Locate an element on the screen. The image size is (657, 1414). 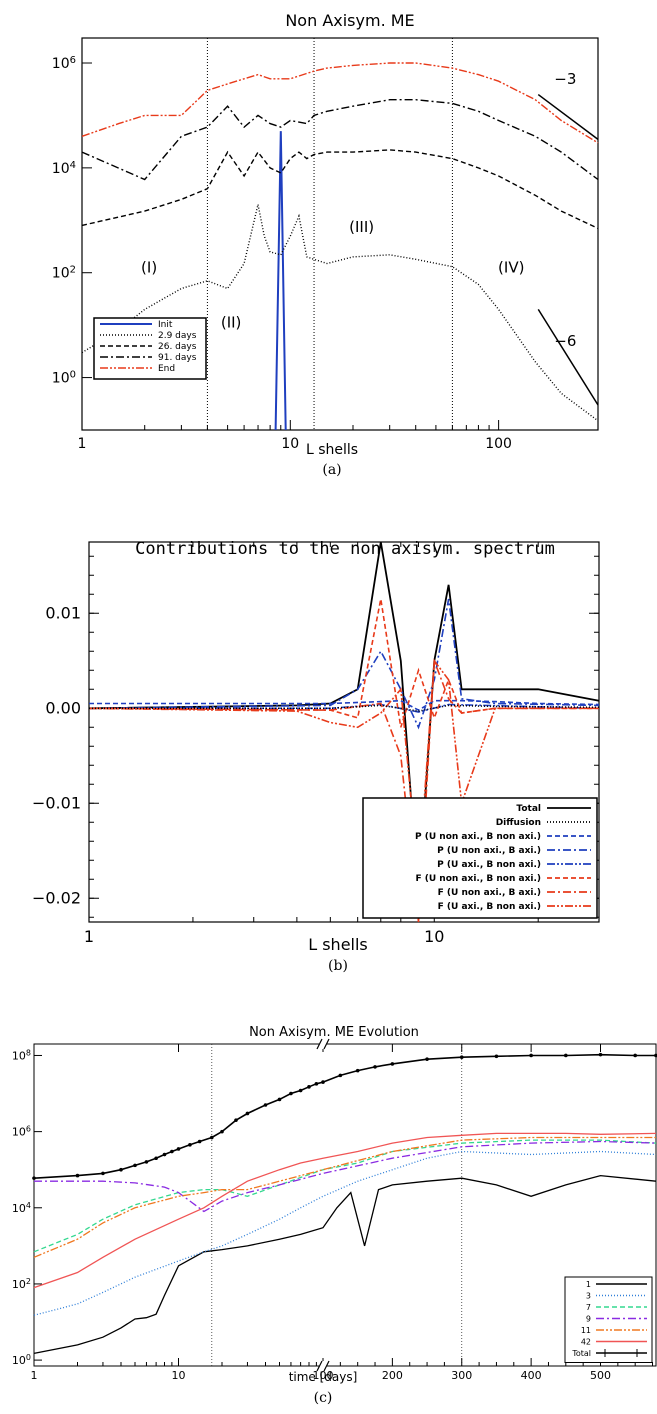
panel-b-legend-label-4: P (U axi., B non axi.) is located at coordinates (489, 865).